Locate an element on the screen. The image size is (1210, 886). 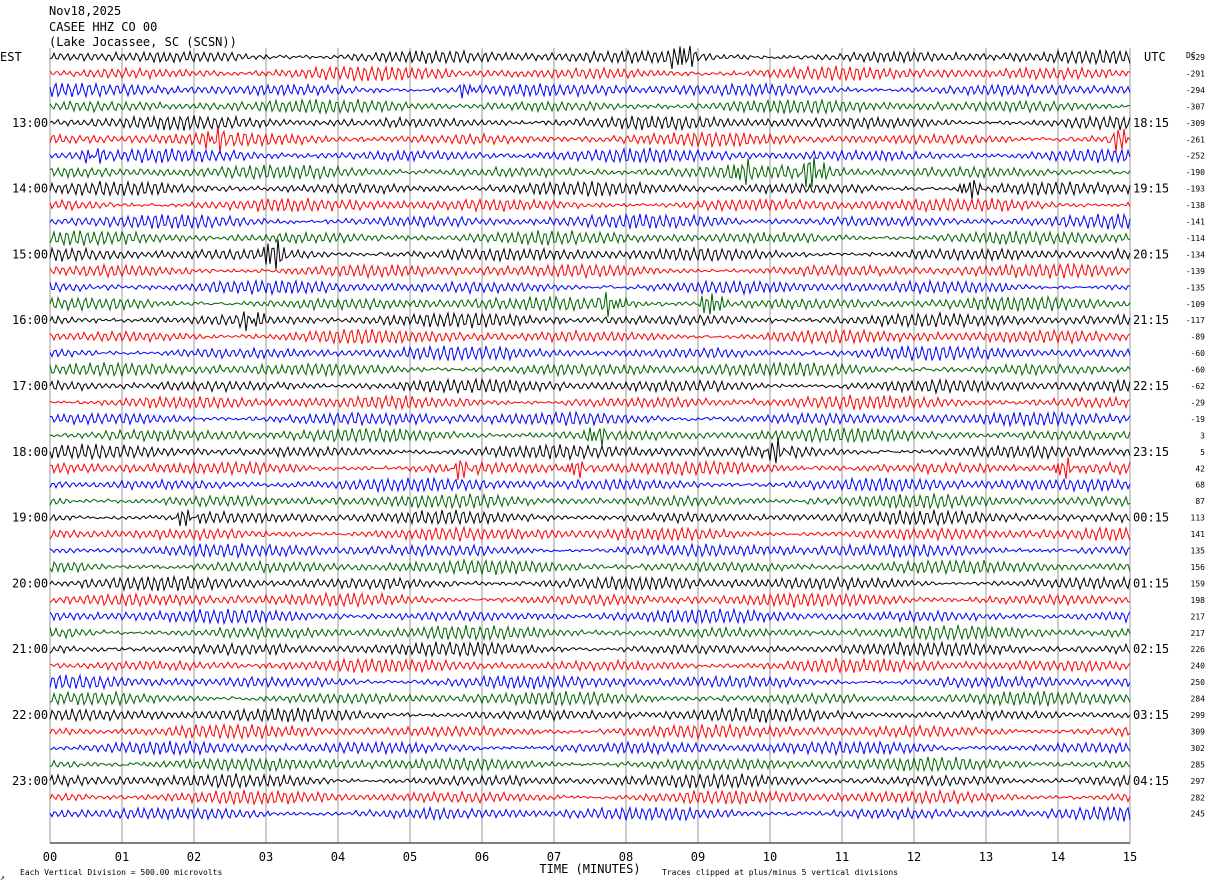
dc-offset-label: -190 is located at coordinates (1195, 172).